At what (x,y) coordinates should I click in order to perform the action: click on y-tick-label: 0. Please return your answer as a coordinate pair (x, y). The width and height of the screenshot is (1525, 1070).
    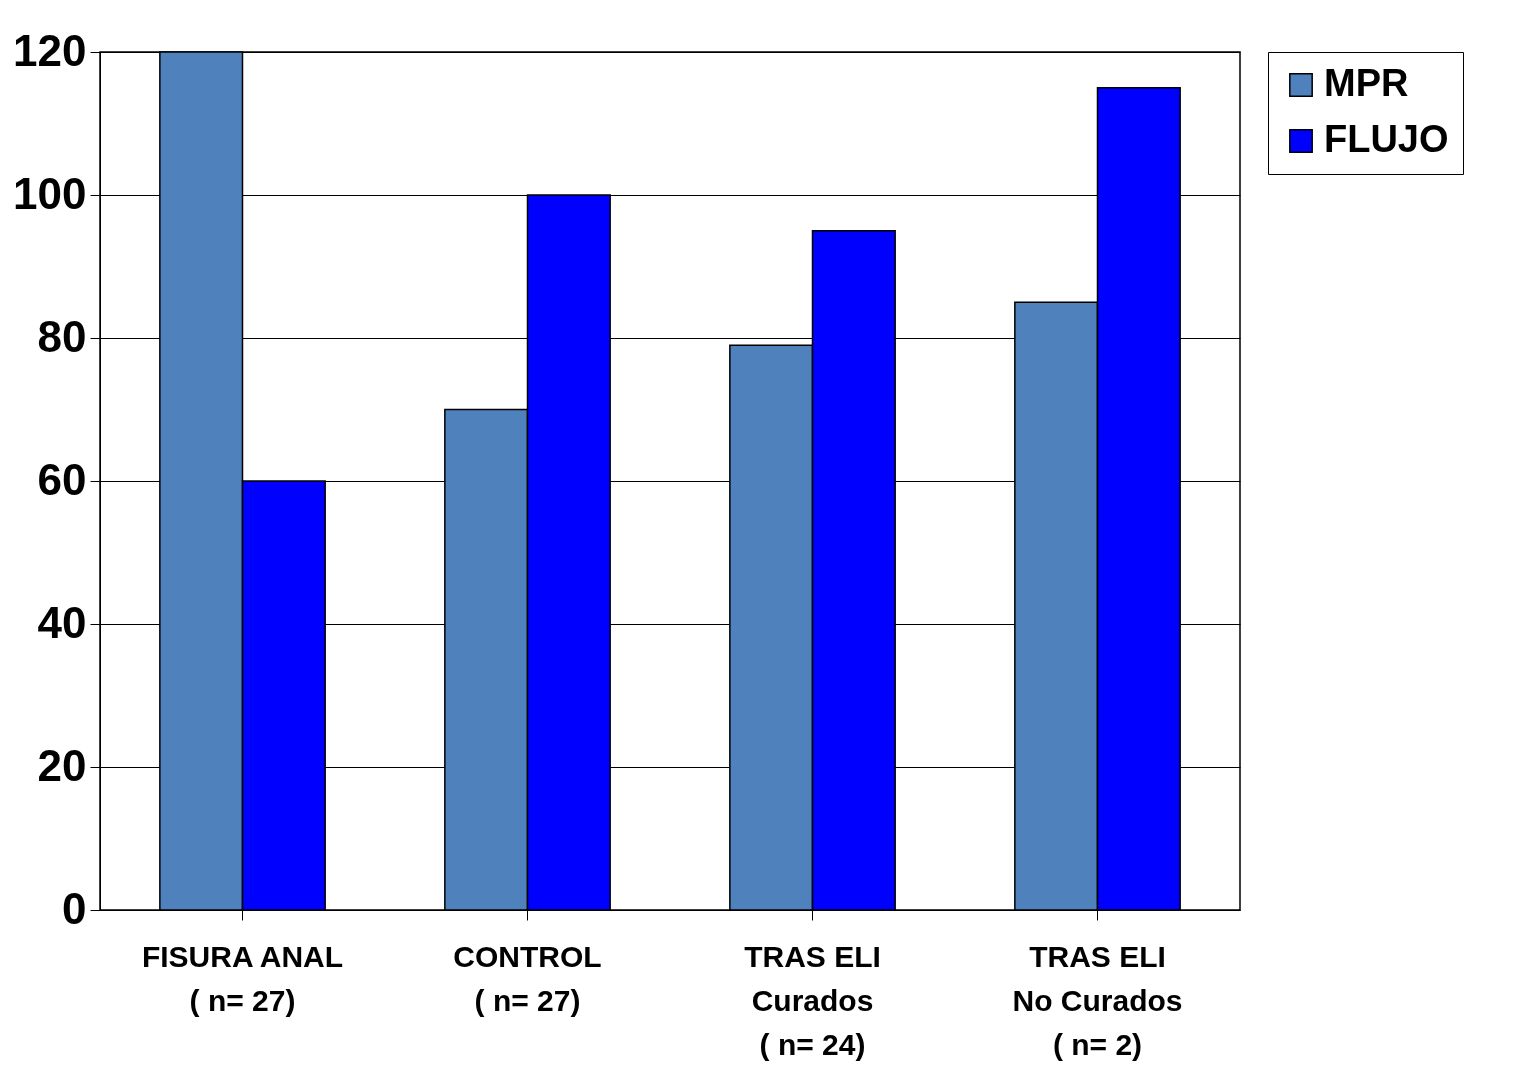
    Looking at the image, I should click on (74, 908).